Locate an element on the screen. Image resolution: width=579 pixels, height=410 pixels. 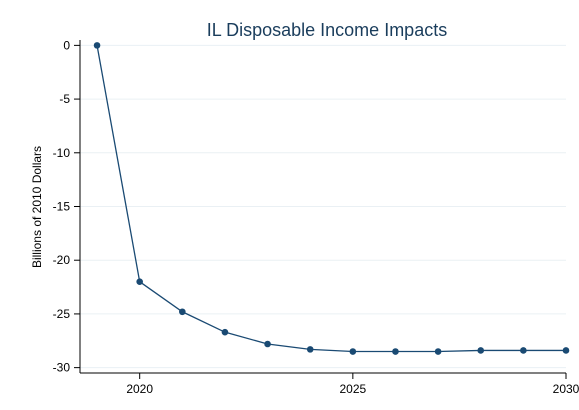
y-tick-label: 0 is located at coordinates (66, 45).